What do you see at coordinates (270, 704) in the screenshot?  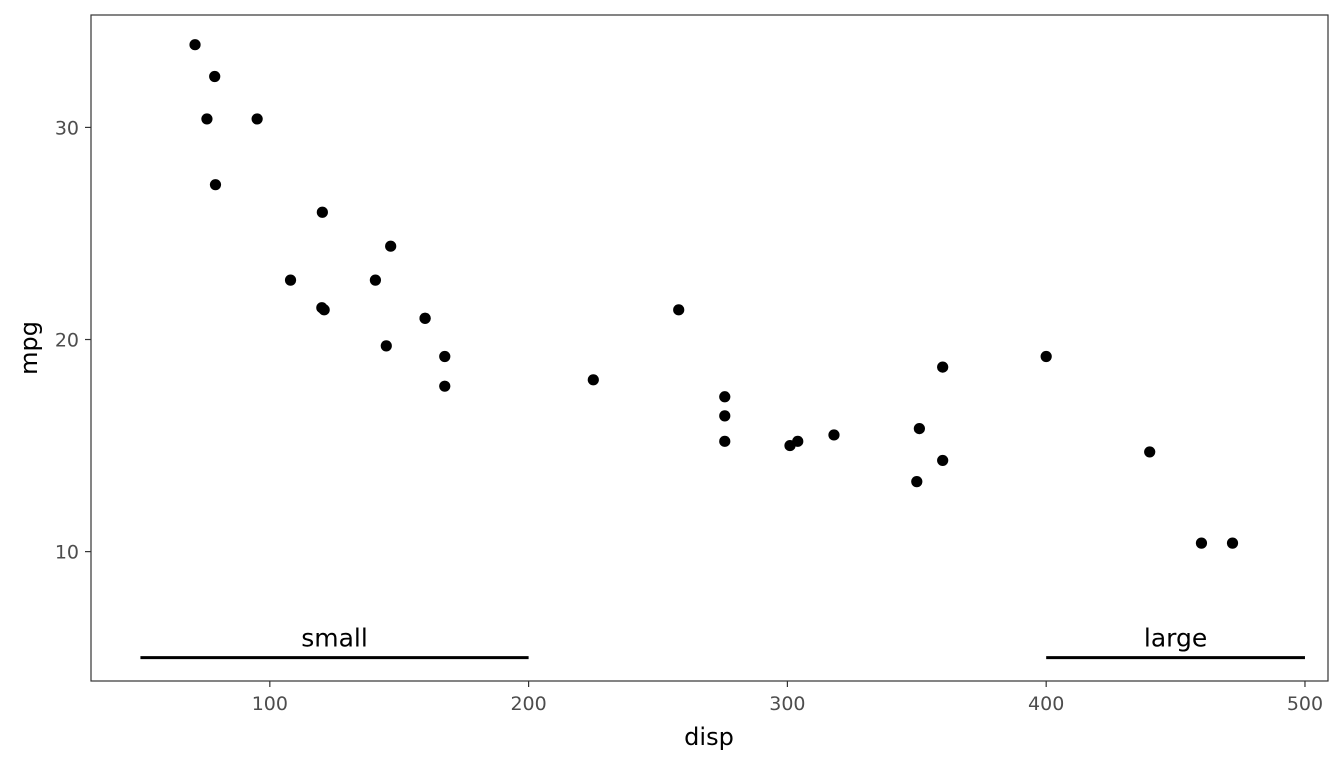 I see `x-tick-label: 100` at bounding box center [270, 704].